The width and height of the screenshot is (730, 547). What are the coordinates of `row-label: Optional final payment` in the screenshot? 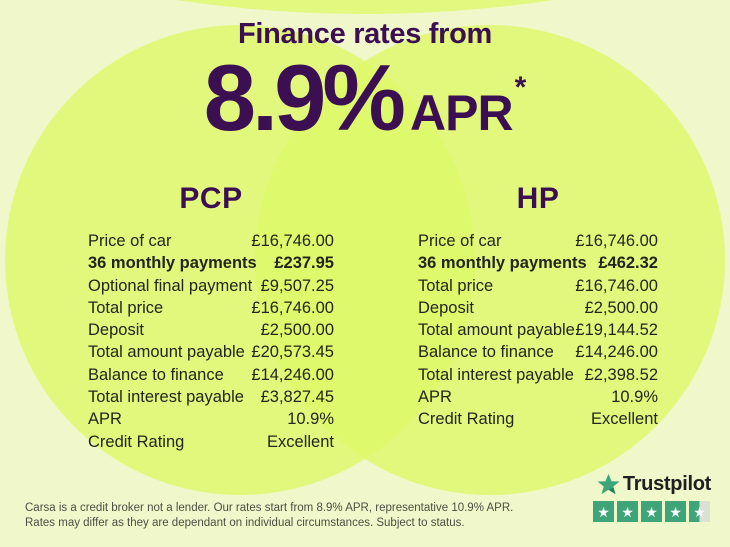 It's located at (170, 285).